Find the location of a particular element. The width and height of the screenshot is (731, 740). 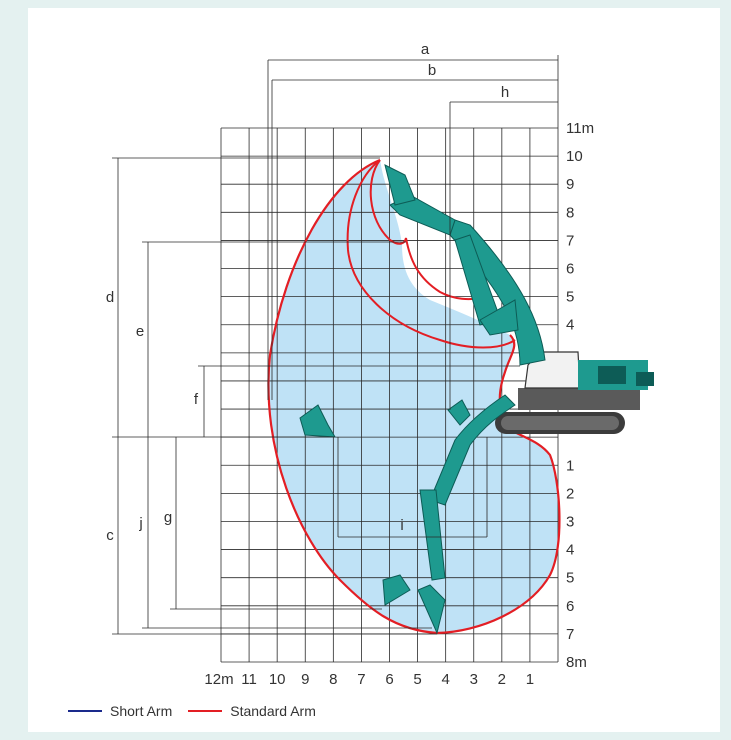

legend-label-standard-arm: Standard Arm is located at coordinates (273, 711).